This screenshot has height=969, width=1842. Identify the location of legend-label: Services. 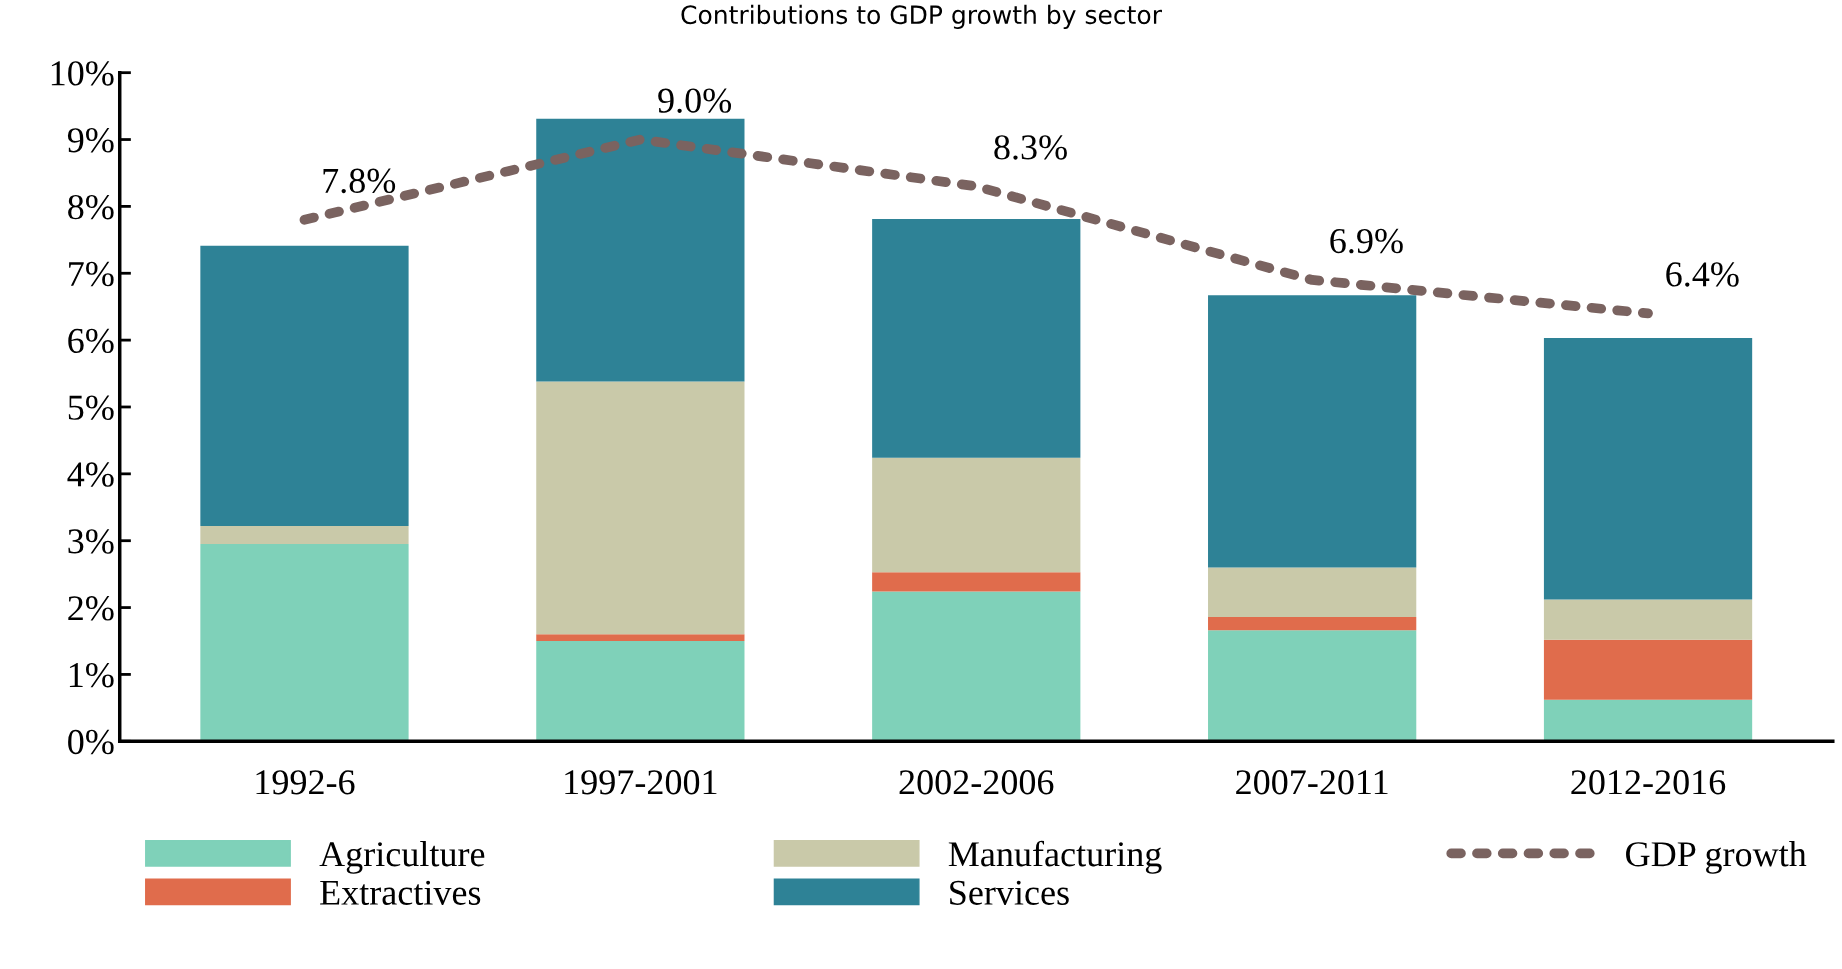
(1009, 892).